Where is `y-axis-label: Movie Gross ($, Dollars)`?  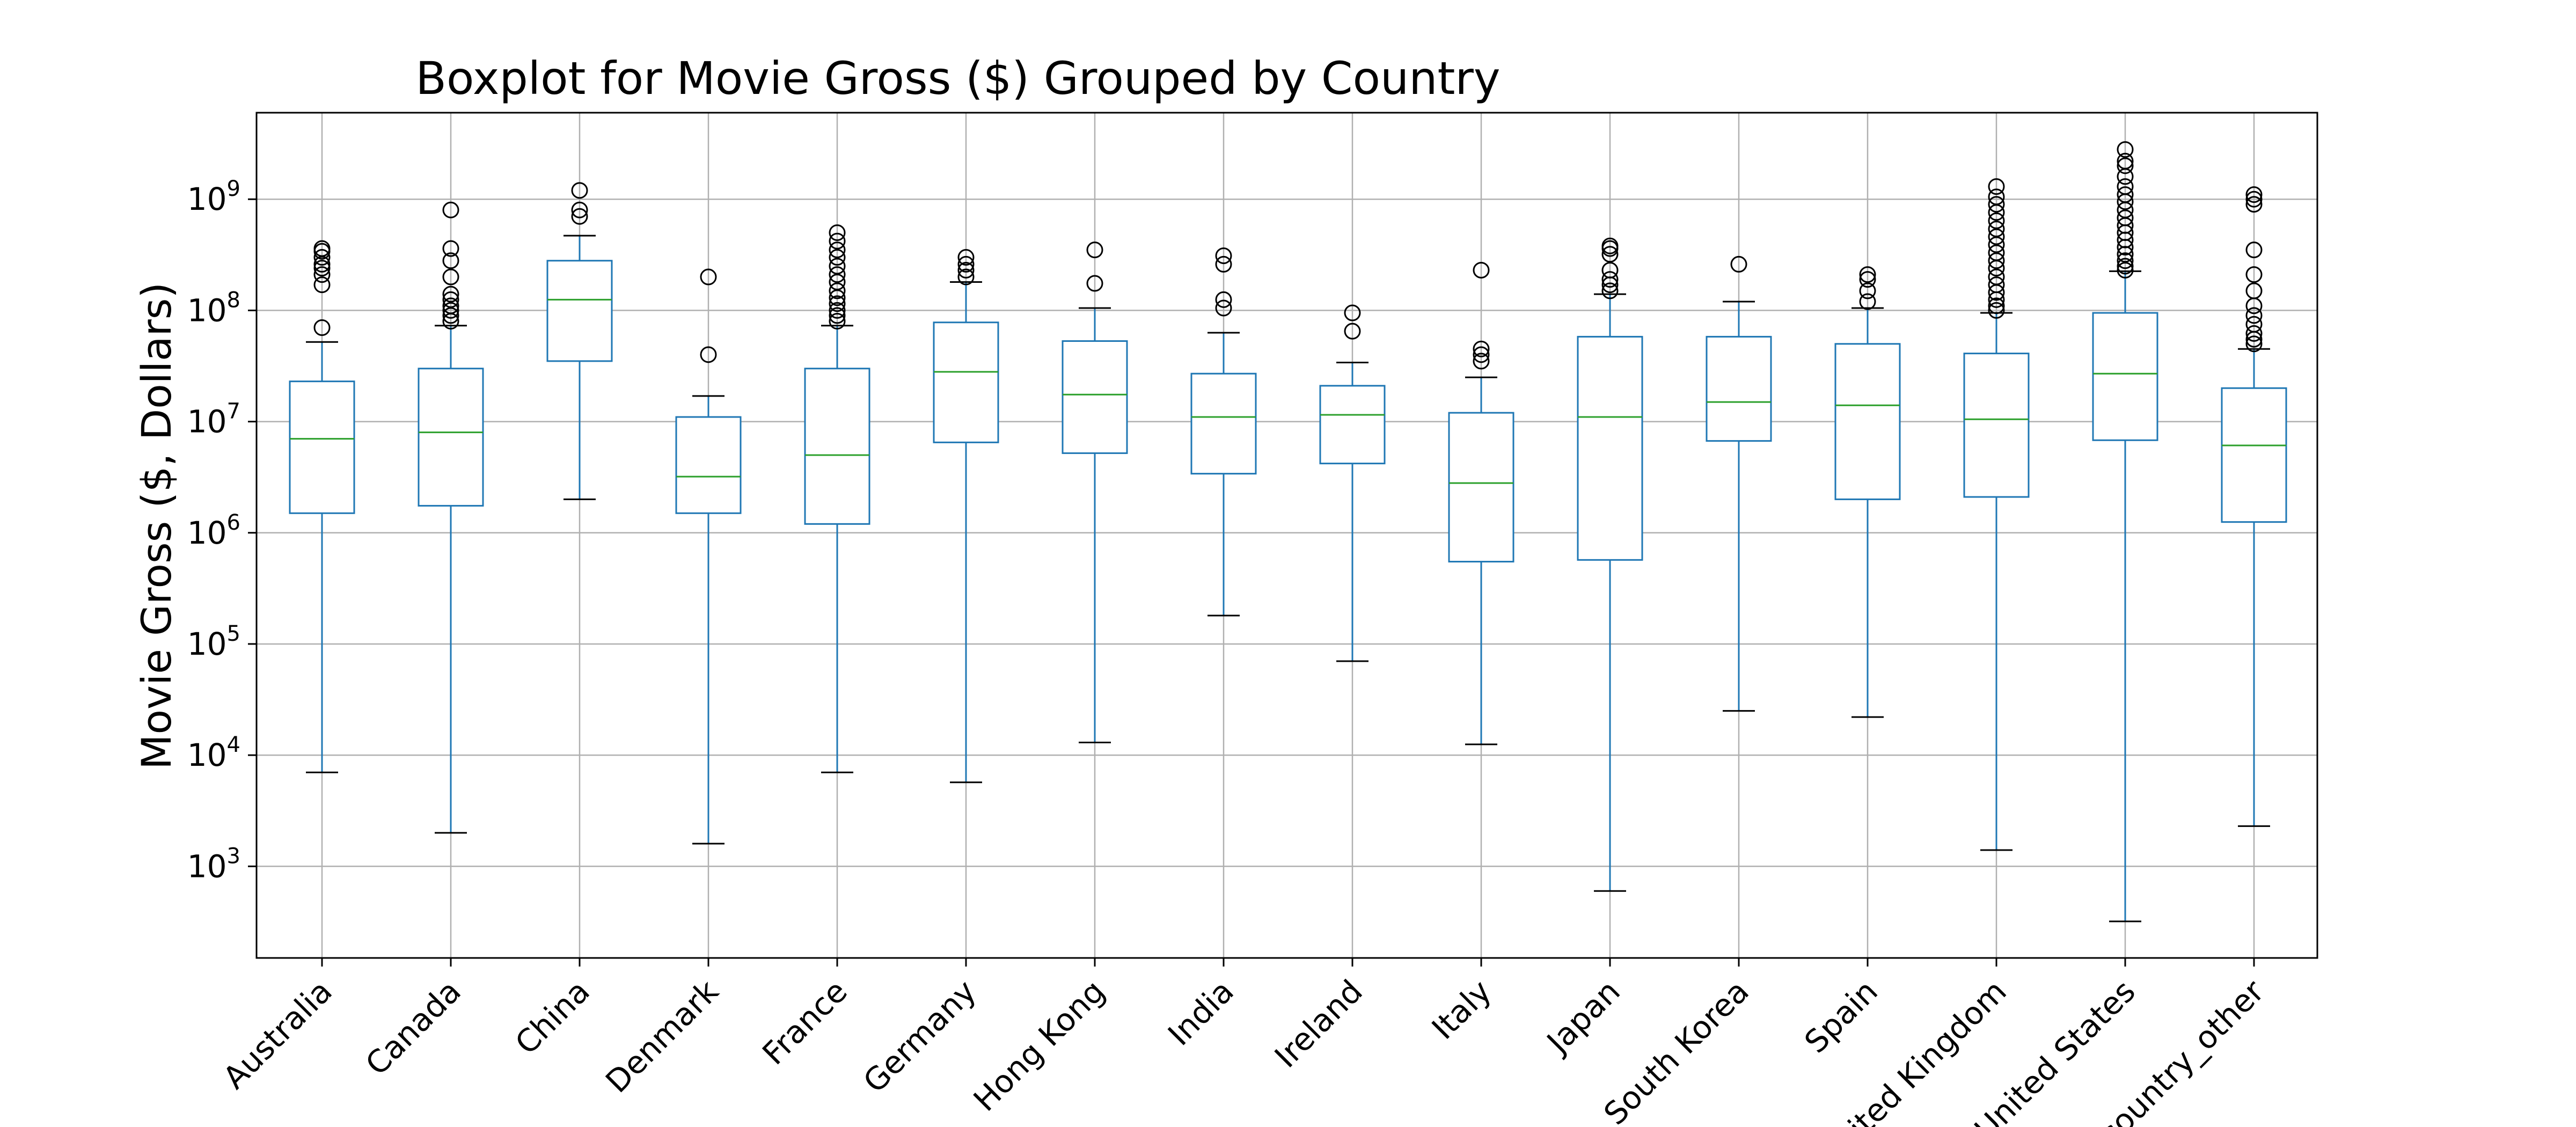
y-axis-label: Movie Gross ($, Dollars) is located at coordinates (156, 526).